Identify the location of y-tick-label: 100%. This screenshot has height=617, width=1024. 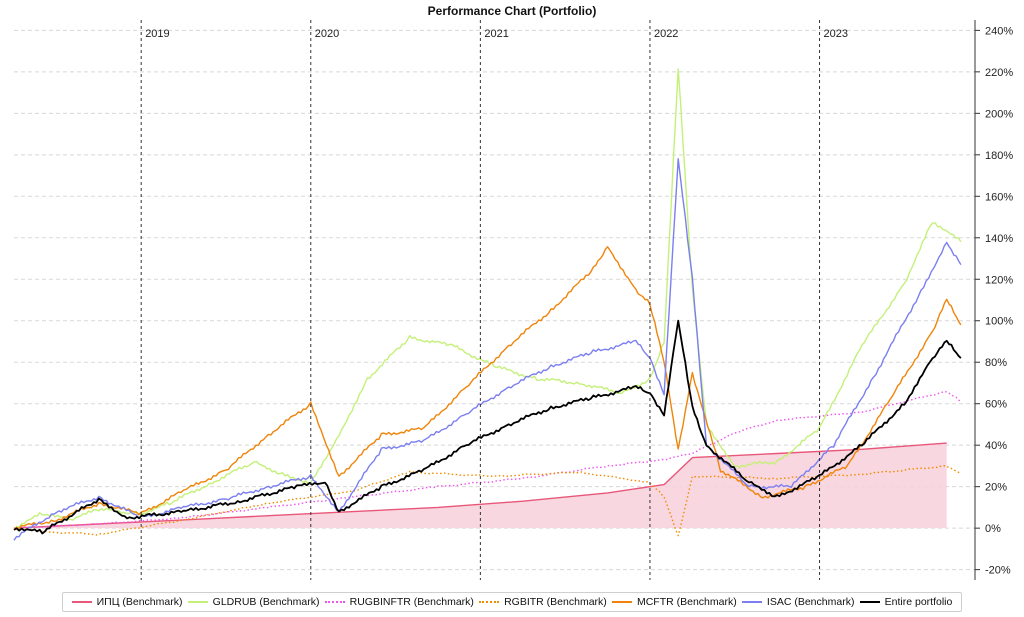
(999, 322).